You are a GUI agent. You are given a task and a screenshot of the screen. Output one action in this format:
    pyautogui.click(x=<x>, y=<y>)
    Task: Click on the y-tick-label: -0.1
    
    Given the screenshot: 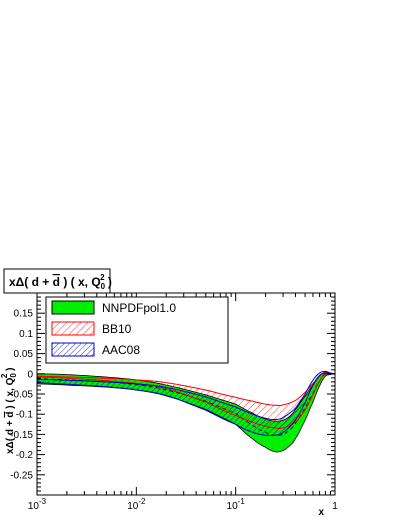 What is the action you would take?
    pyautogui.click(x=25, y=415)
    